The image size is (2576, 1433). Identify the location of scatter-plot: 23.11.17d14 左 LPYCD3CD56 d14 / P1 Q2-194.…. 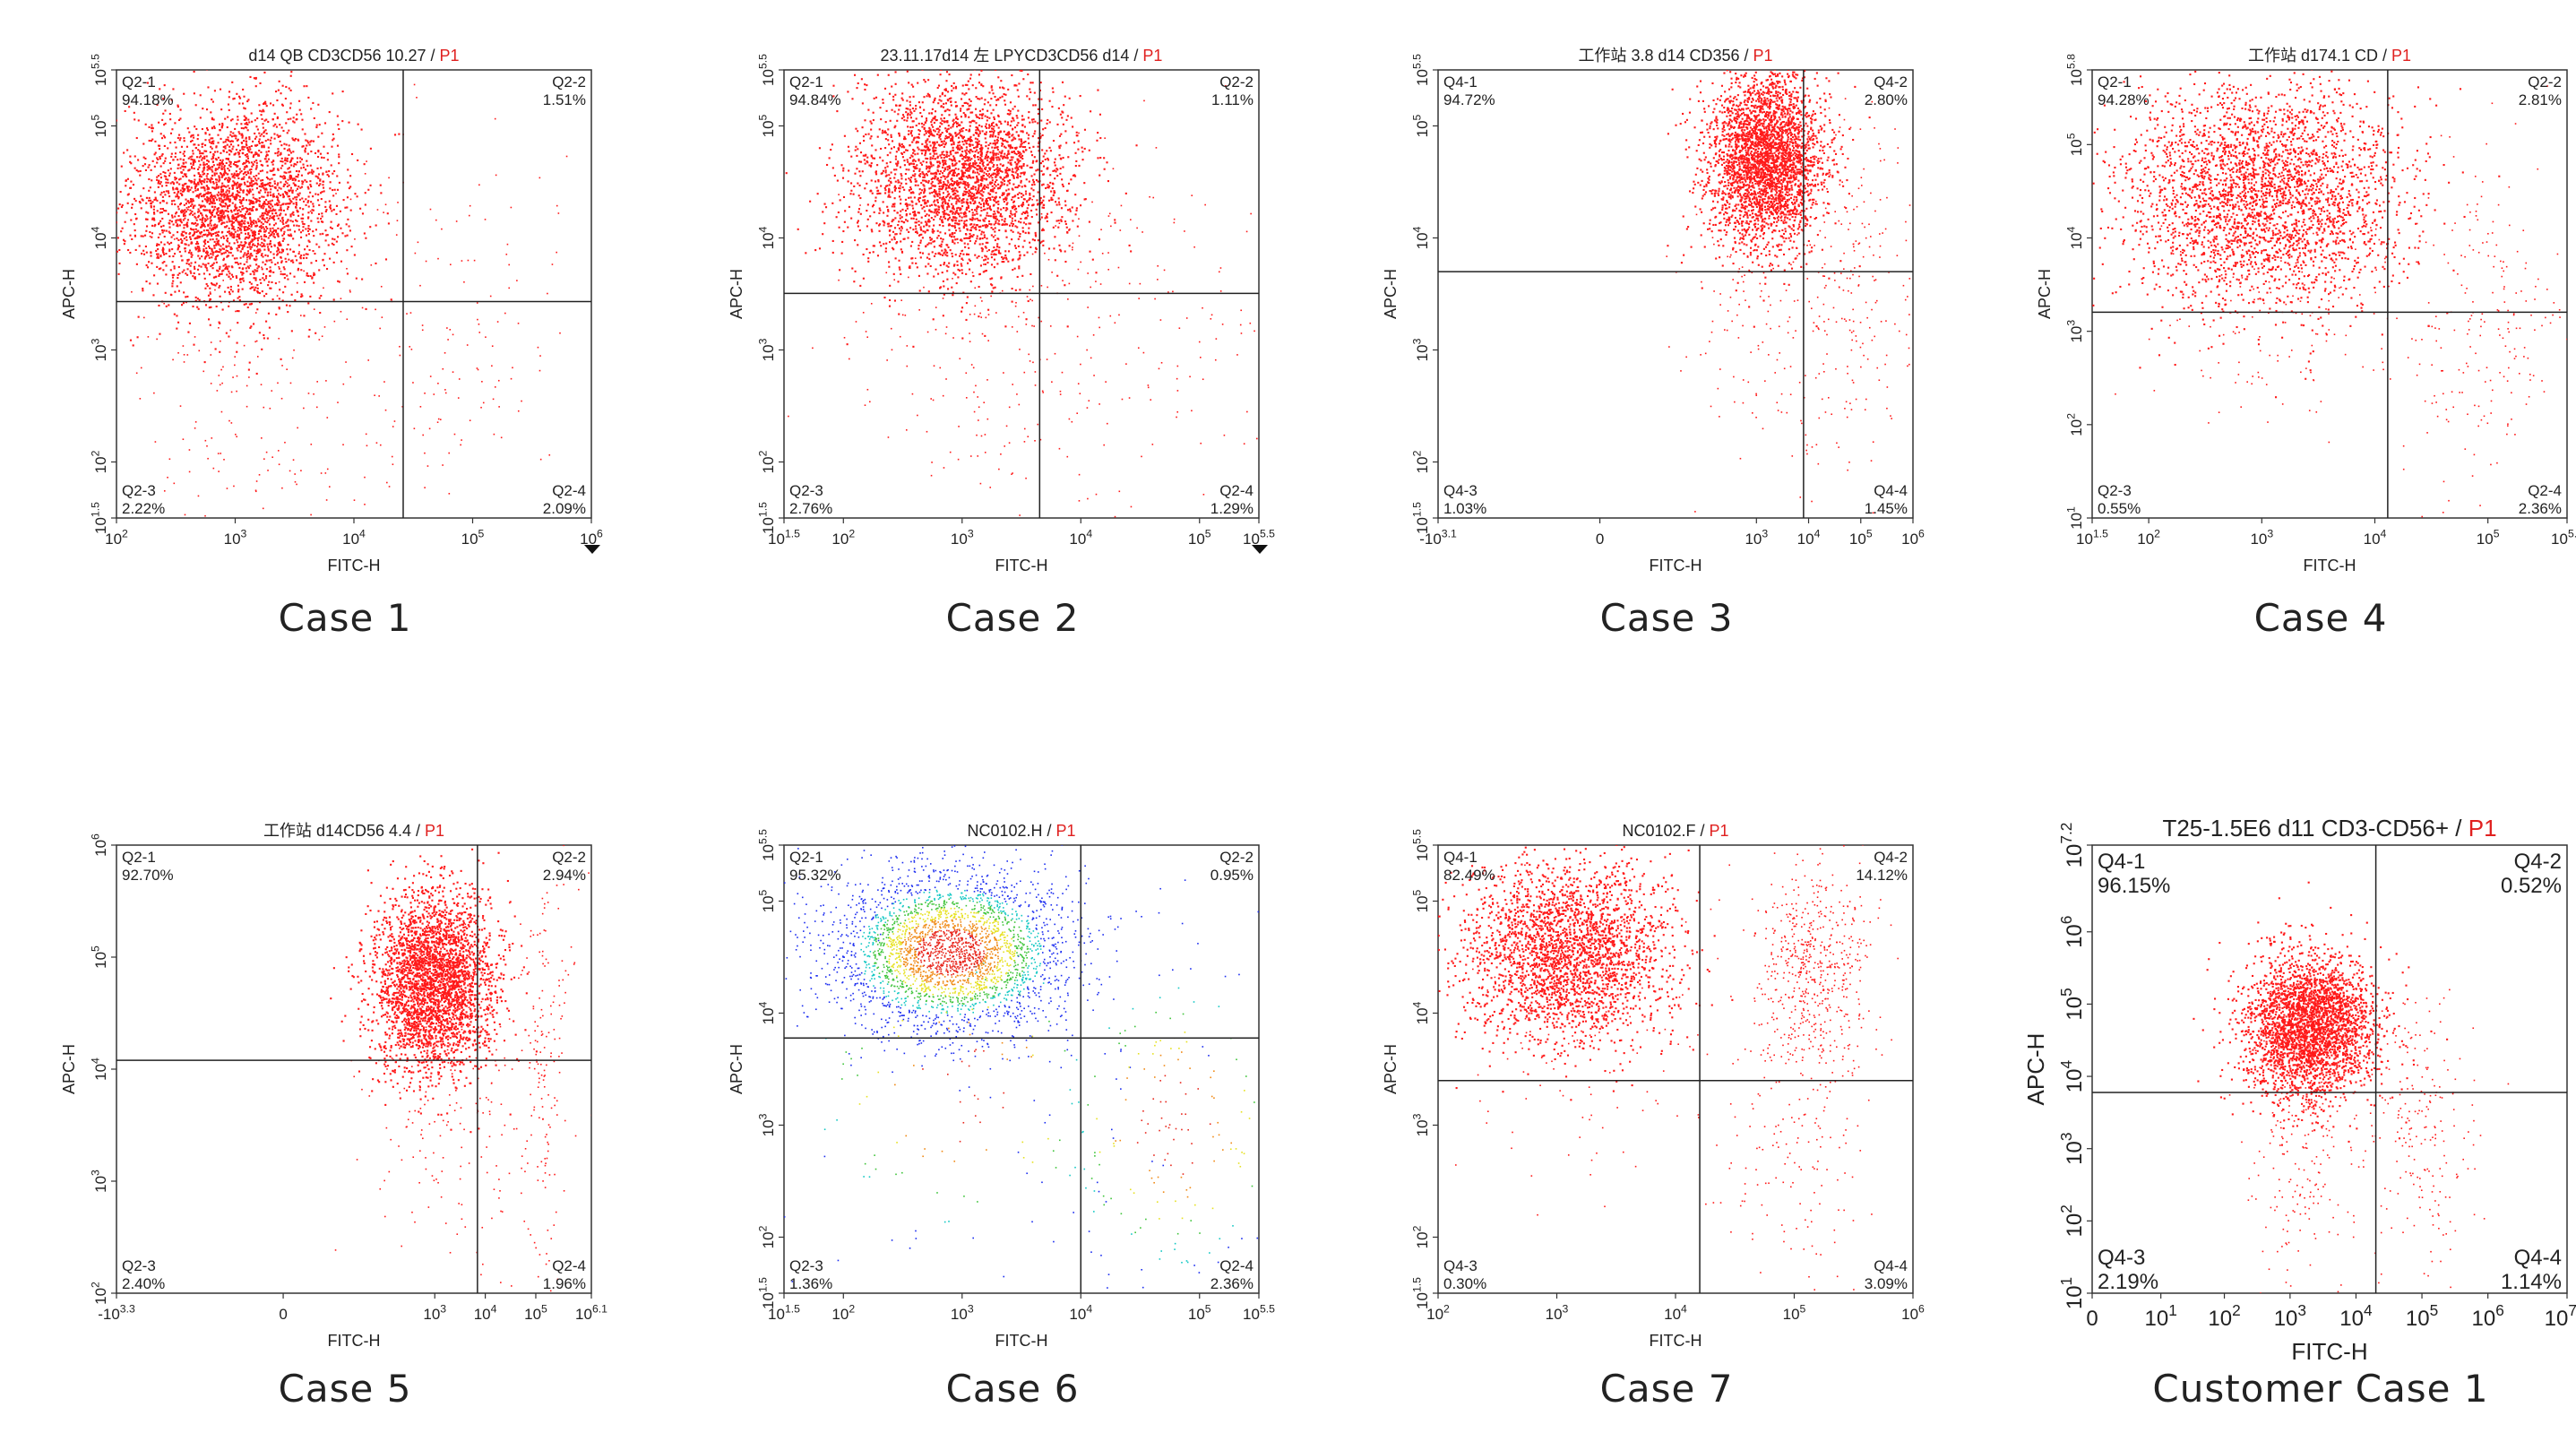
(1002, 311).